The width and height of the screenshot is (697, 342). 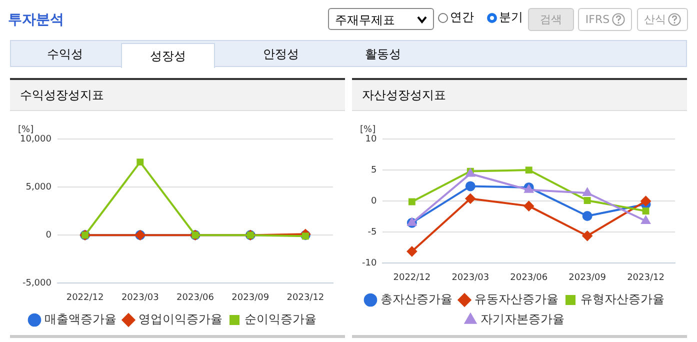 What do you see at coordinates (373, 170) in the screenshot?
I see `y-tick-label: 5` at bounding box center [373, 170].